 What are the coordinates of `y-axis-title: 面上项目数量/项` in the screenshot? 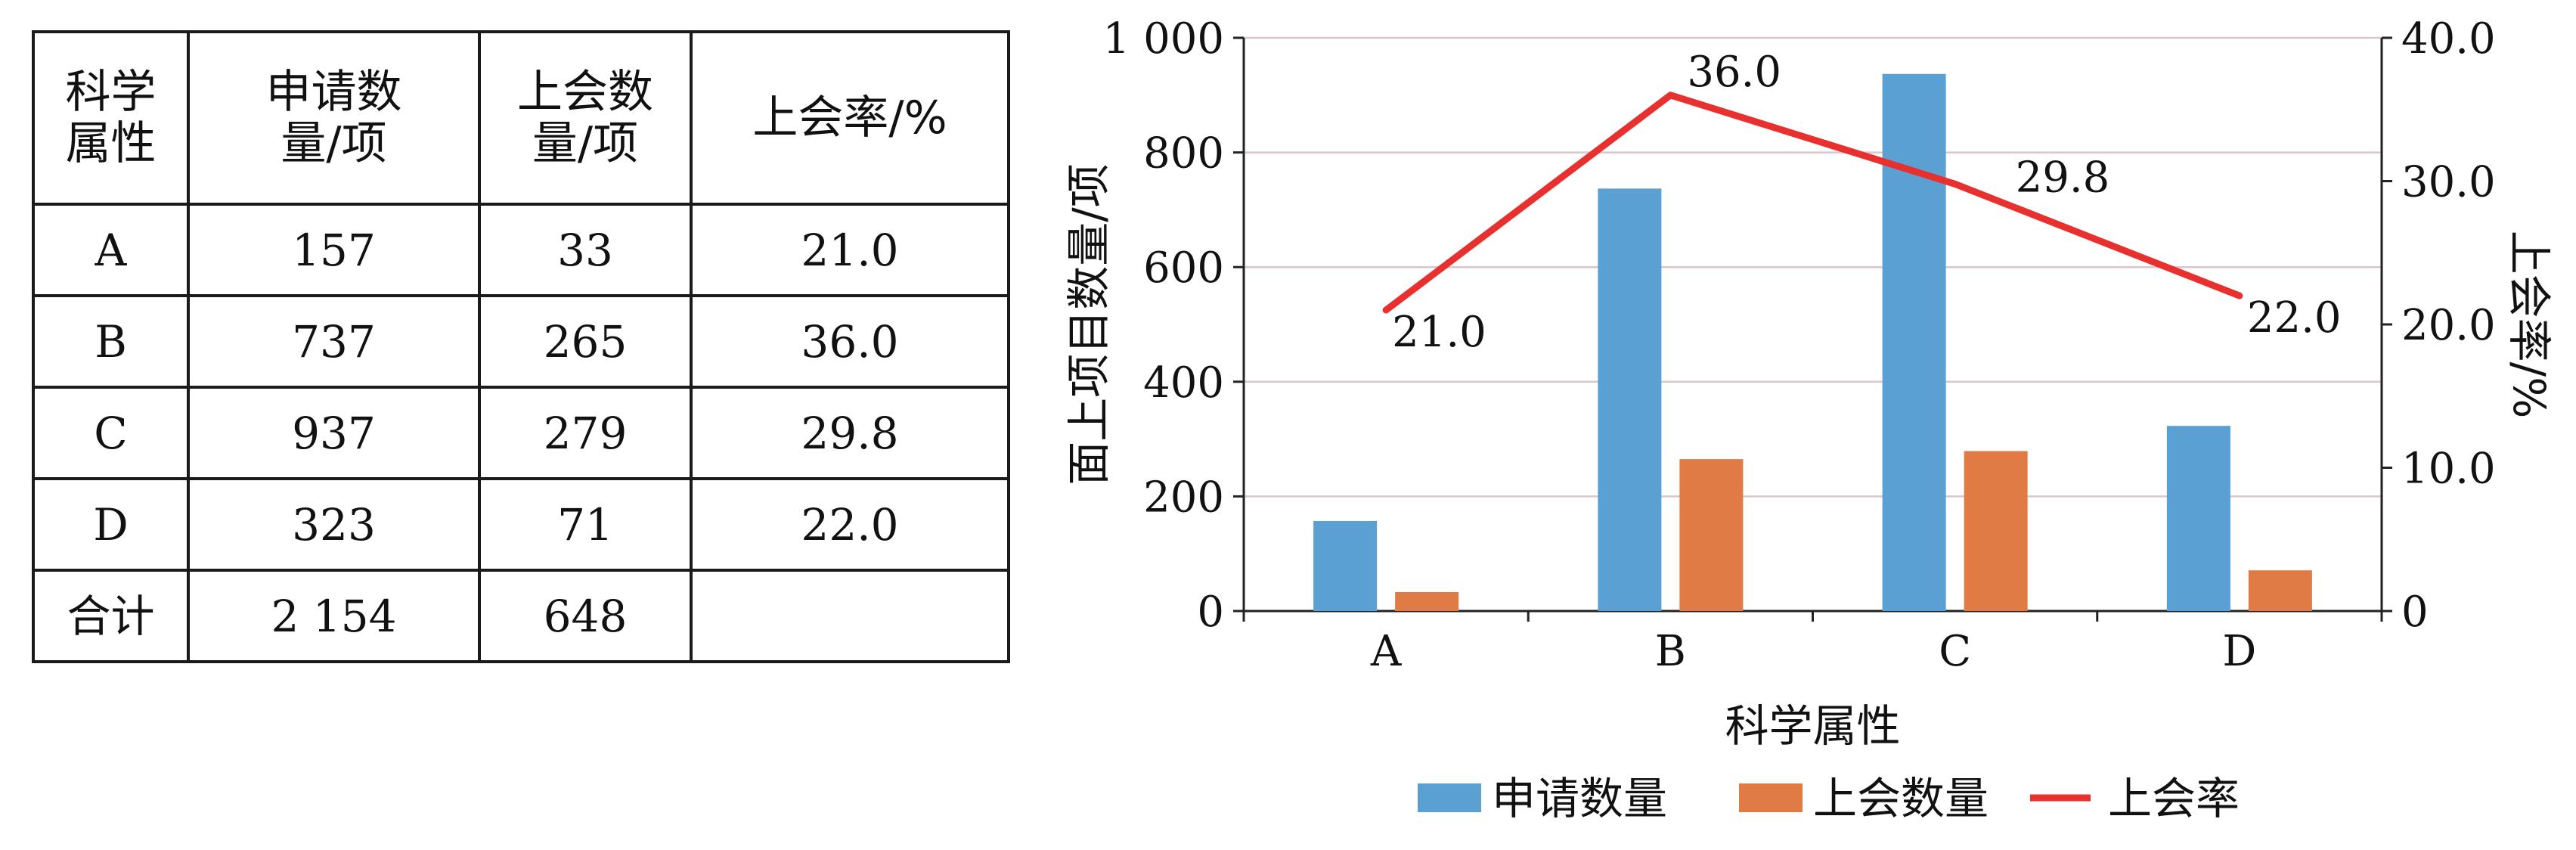 It's located at (1088, 324).